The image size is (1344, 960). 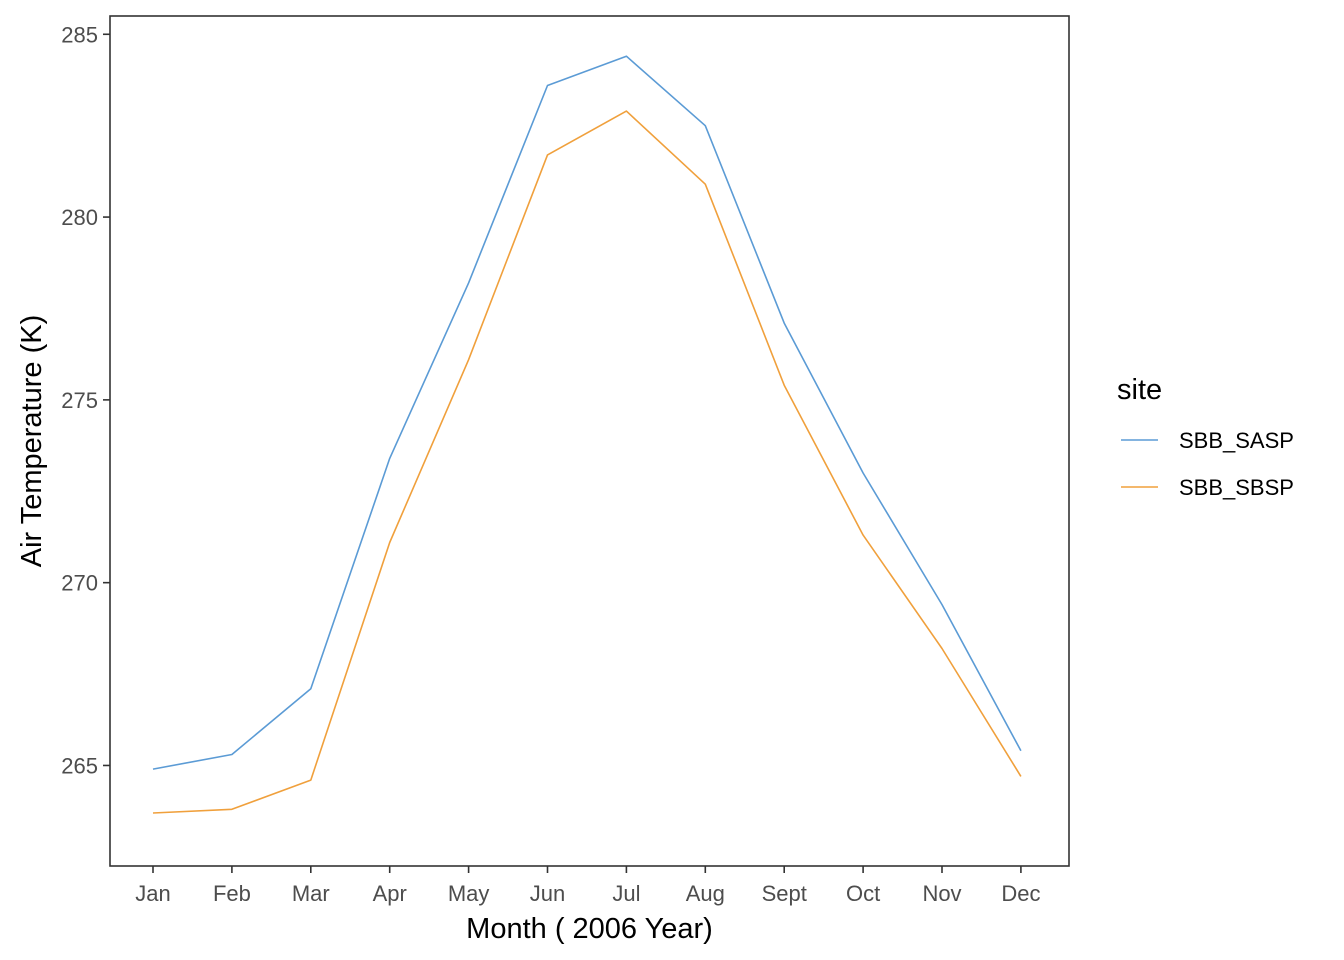 What do you see at coordinates (1020, 893) in the screenshot?
I see `x-tick-label: Dec` at bounding box center [1020, 893].